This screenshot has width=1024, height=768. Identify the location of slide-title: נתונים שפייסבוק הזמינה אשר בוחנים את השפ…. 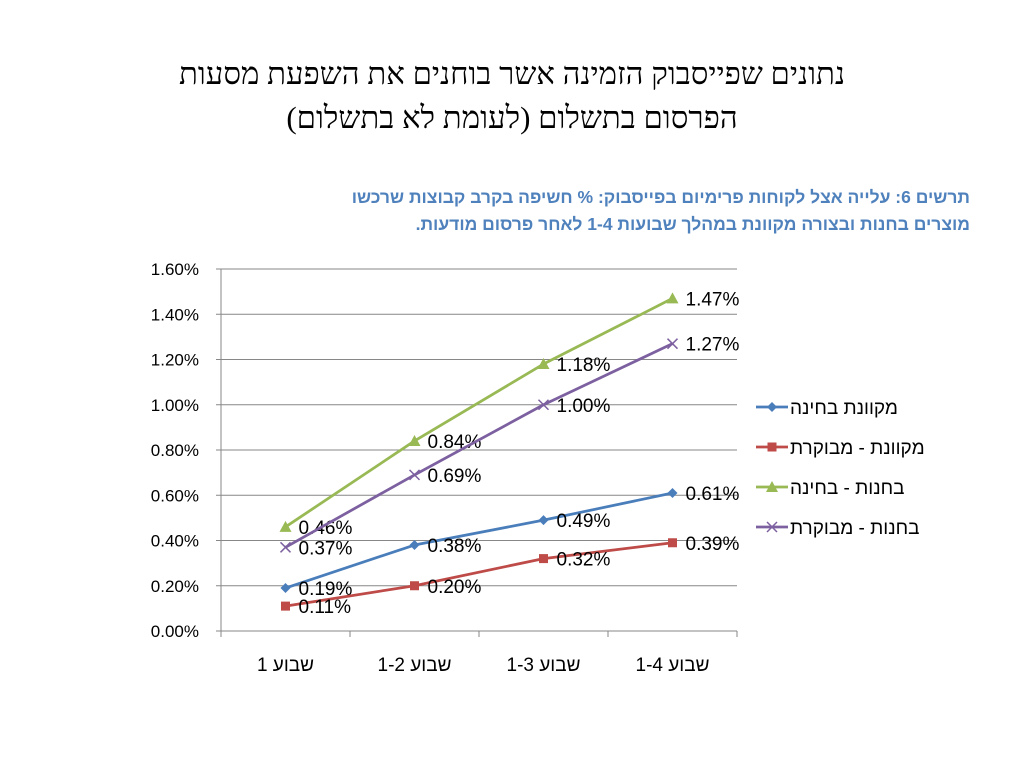
(512, 96).